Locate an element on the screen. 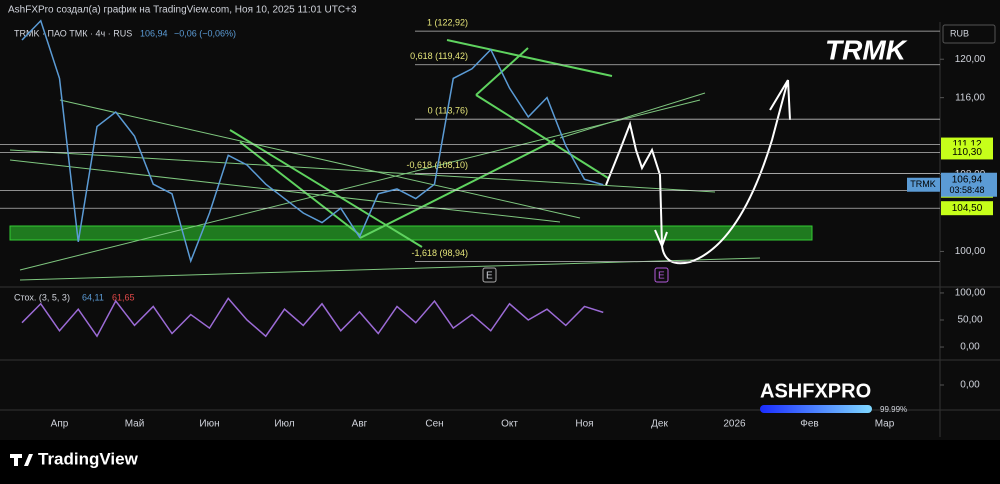 The height and width of the screenshot is (484, 1000). y-tick-label: 50,00 is located at coordinates (969, 320).